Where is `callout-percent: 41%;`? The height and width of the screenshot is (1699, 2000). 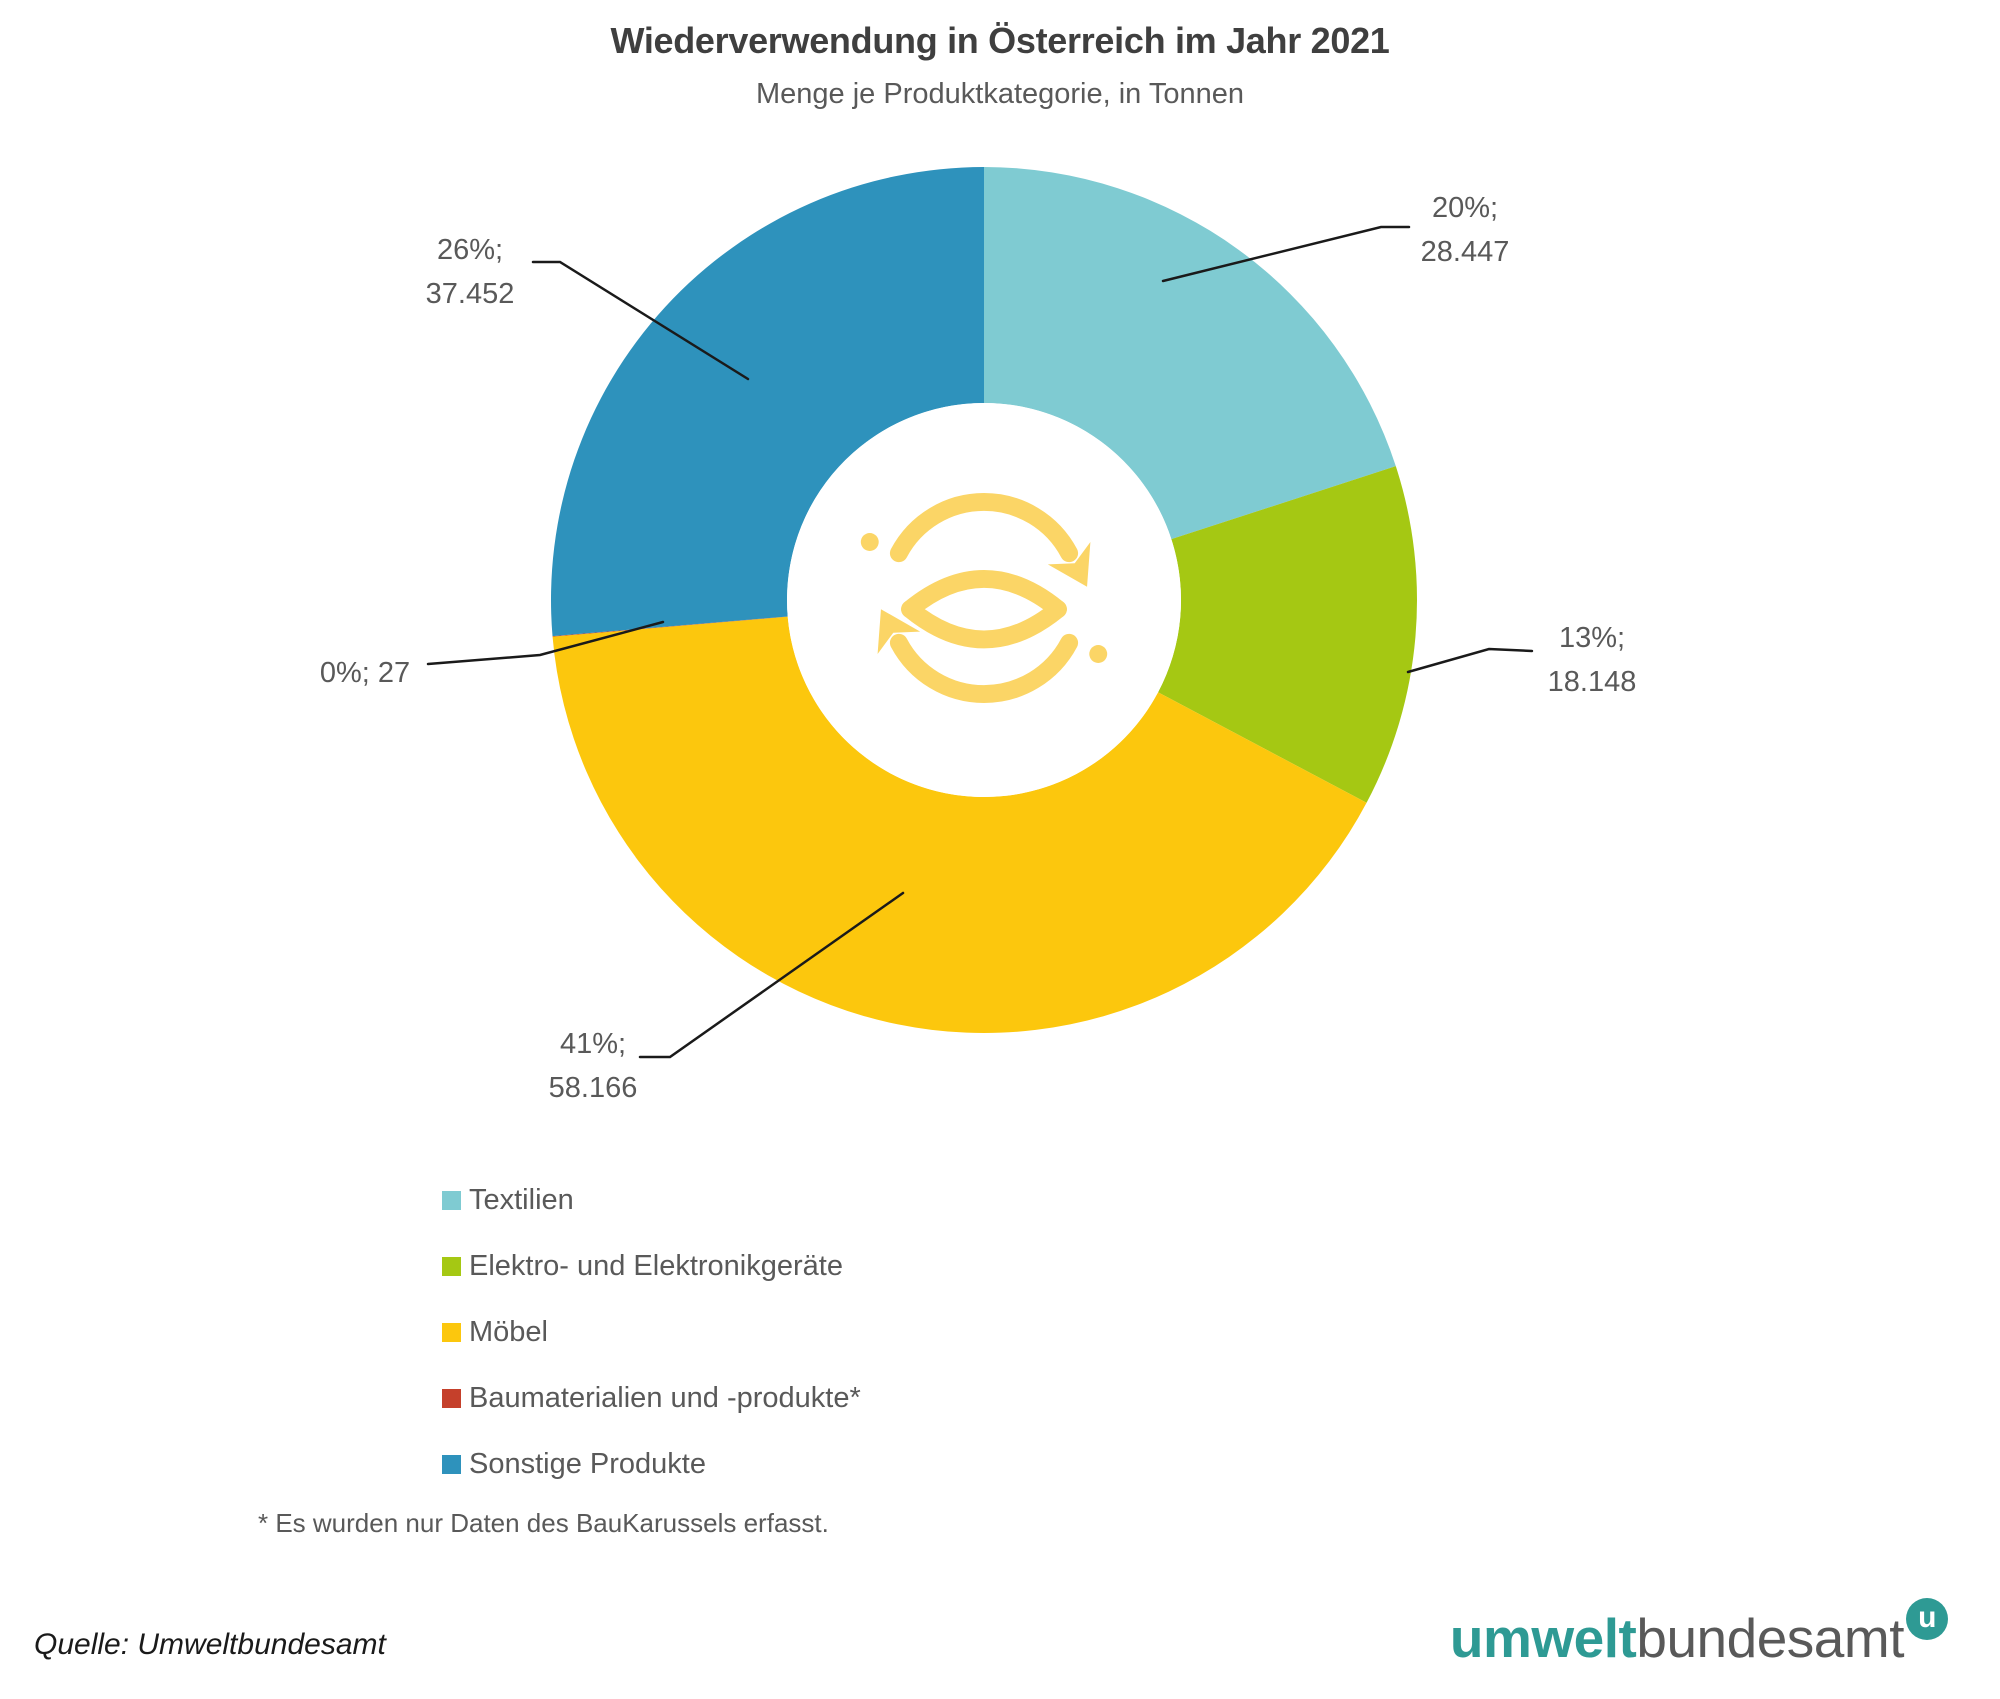 callout-percent: 41%; is located at coordinates (593, 1044).